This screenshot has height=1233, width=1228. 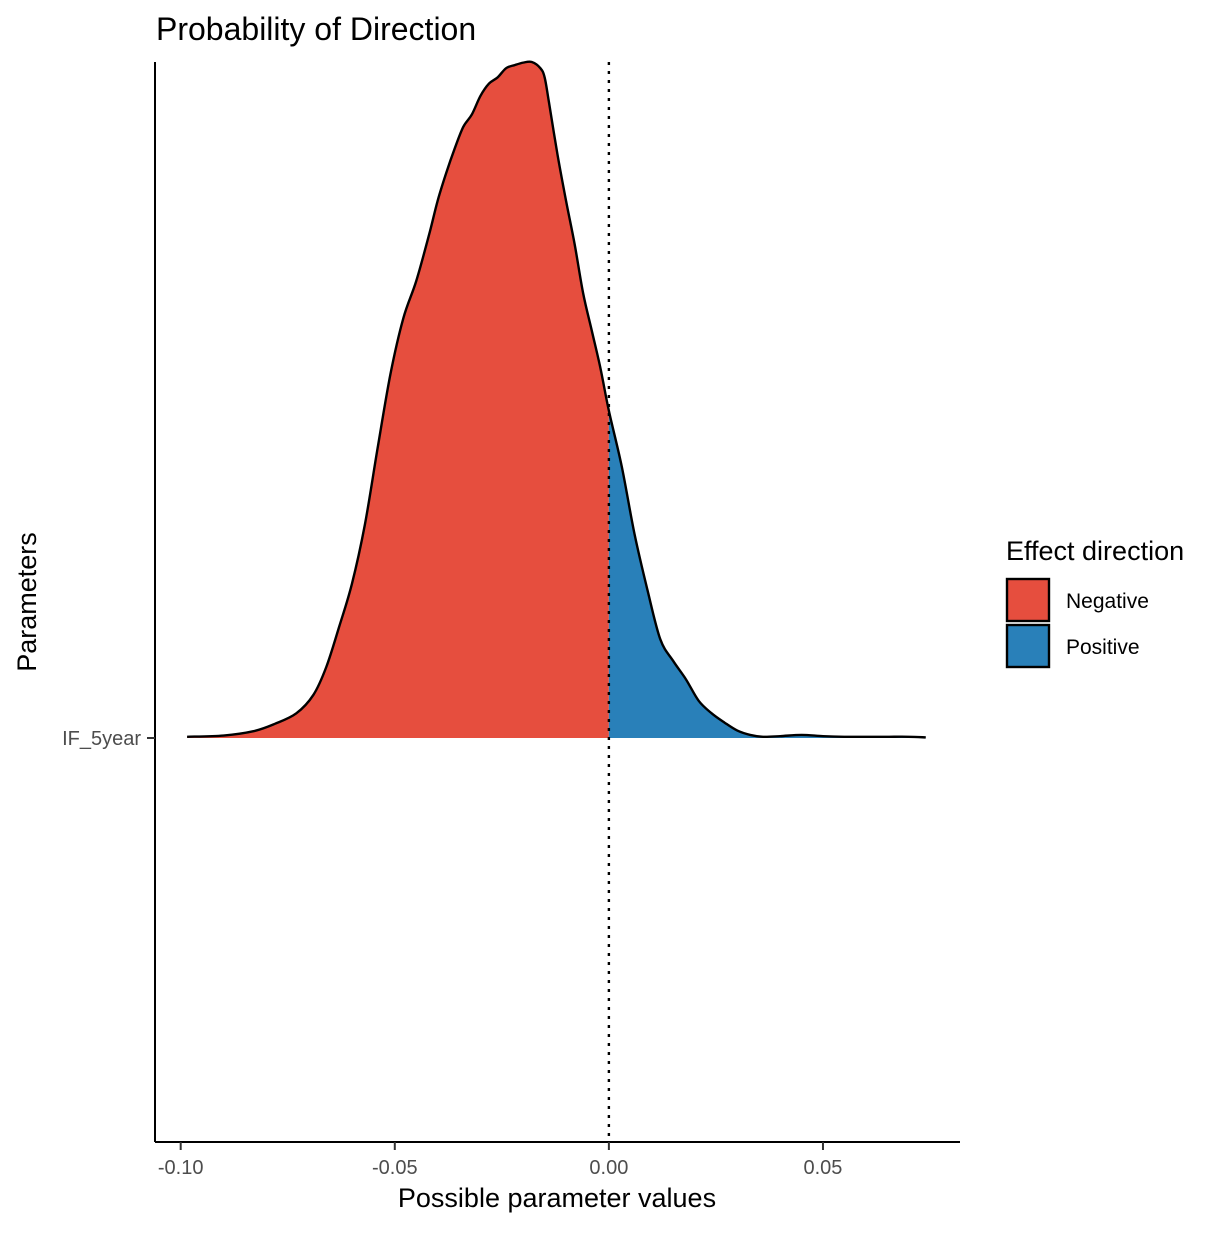 What do you see at coordinates (767, 574) in the screenshot?
I see `density-area-positive` at bounding box center [767, 574].